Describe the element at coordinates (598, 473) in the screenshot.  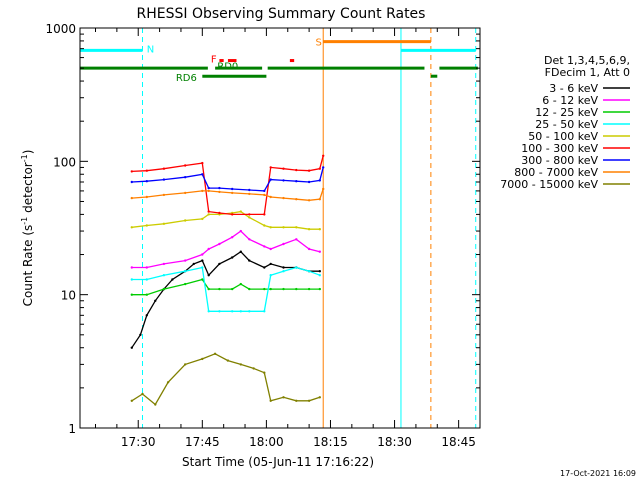
I see `timestamp-stamp: 17-Oct-2021 16:09` at that location.